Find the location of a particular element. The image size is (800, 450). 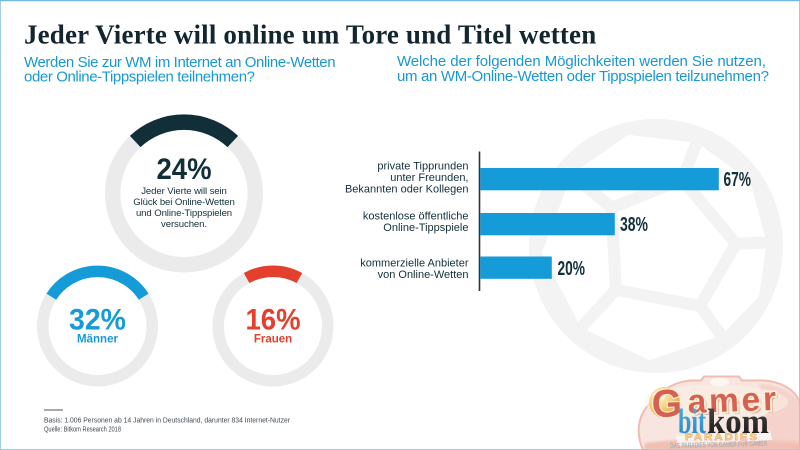

svg-text: 38% is located at coordinates (634, 225).